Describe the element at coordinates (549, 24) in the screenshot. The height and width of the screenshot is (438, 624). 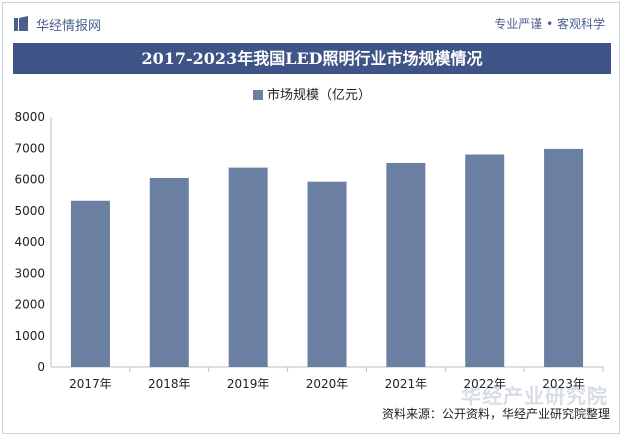
I see `tagline: 专业严谨 • 客观科学` at that location.